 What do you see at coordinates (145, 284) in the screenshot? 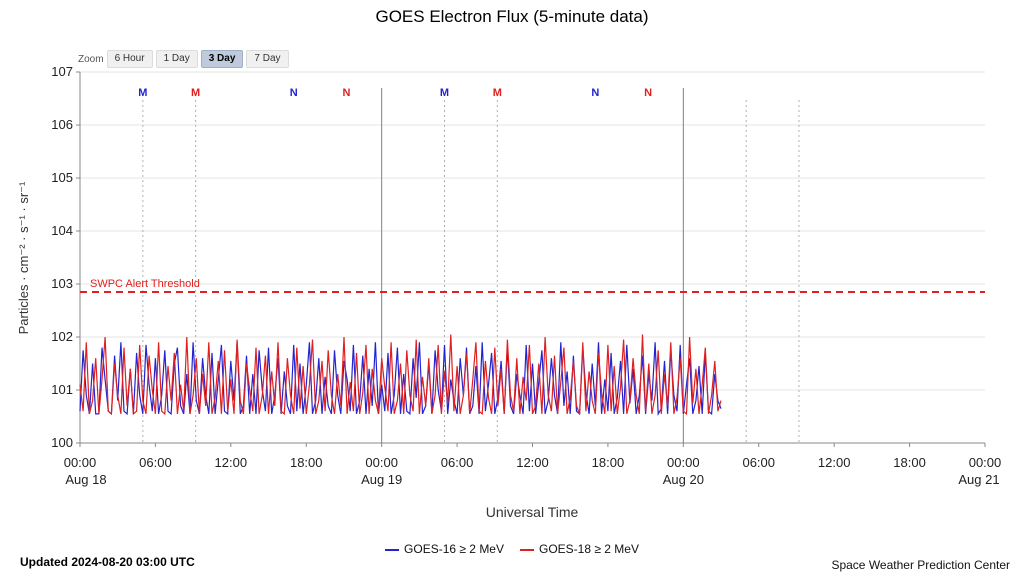
I see `alert-threshold-label: SWPC Alert Threshold` at bounding box center [145, 284].